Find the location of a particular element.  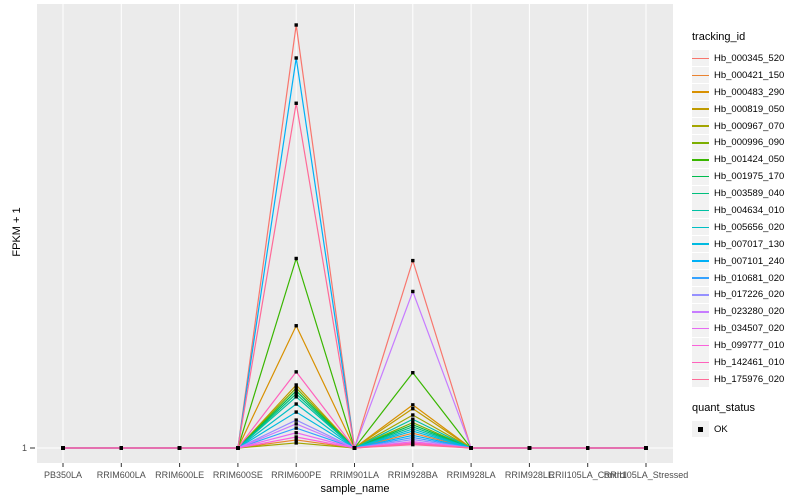

x-axis-title: sample_name is located at coordinates (355, 489).